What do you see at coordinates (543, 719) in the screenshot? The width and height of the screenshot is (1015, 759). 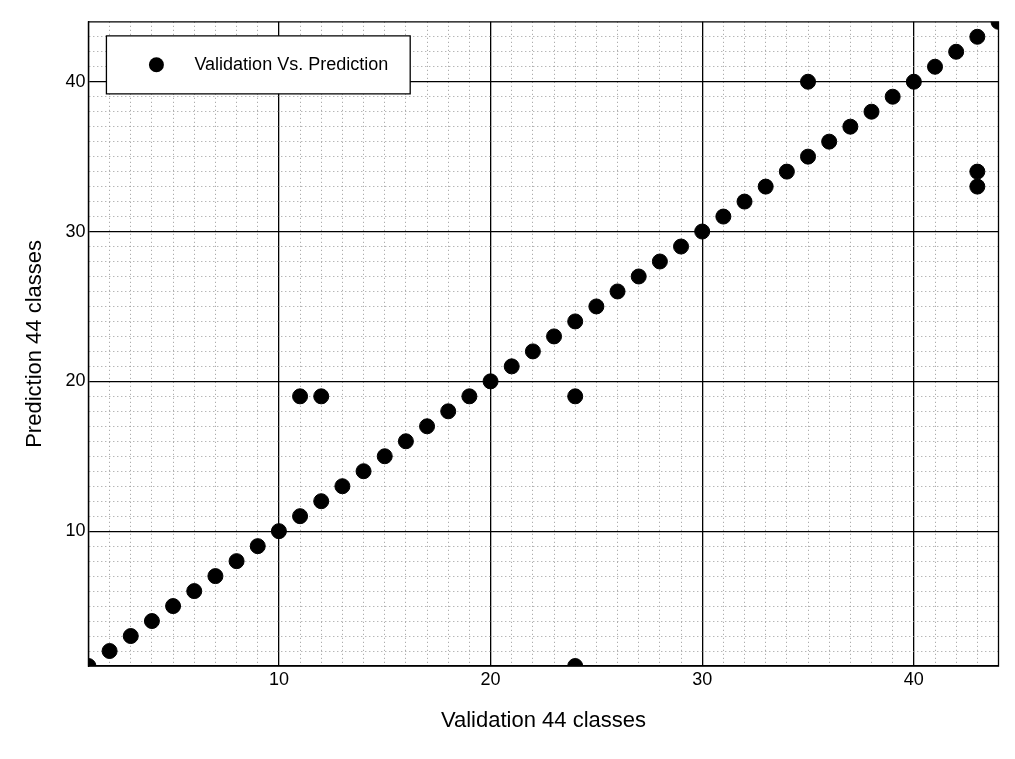 I see `x-axis-title: Validation 44 classes` at bounding box center [543, 719].